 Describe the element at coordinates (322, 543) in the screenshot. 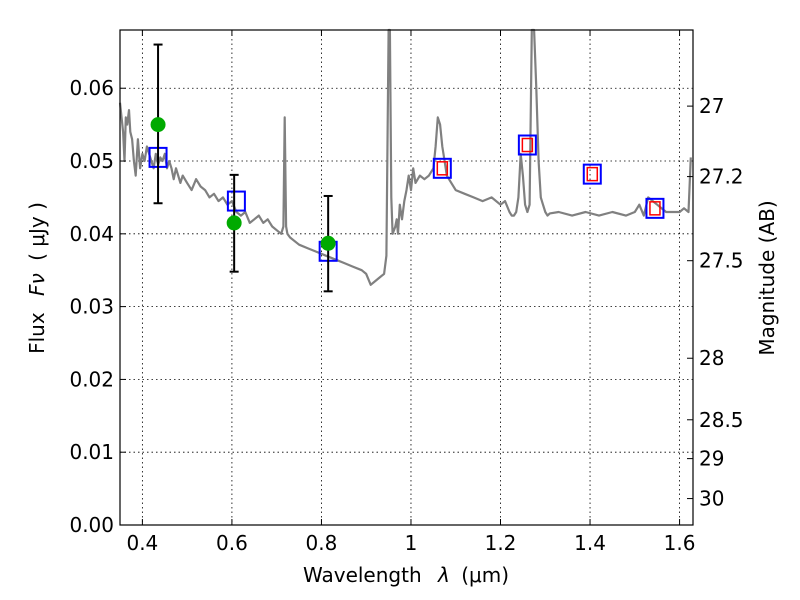

I see `x-tick-label: 0.8` at that location.